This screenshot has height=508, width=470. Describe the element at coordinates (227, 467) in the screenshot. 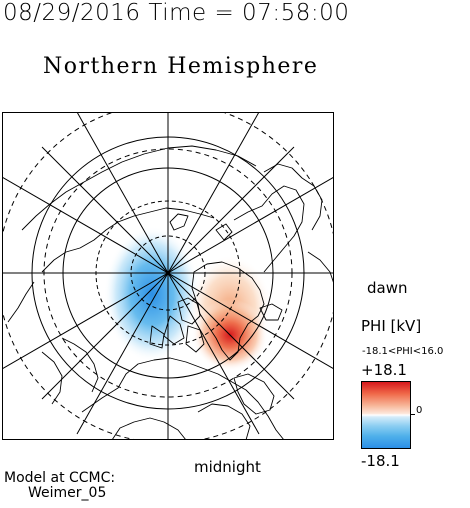

I see `midnight-label: midnight` at that location.